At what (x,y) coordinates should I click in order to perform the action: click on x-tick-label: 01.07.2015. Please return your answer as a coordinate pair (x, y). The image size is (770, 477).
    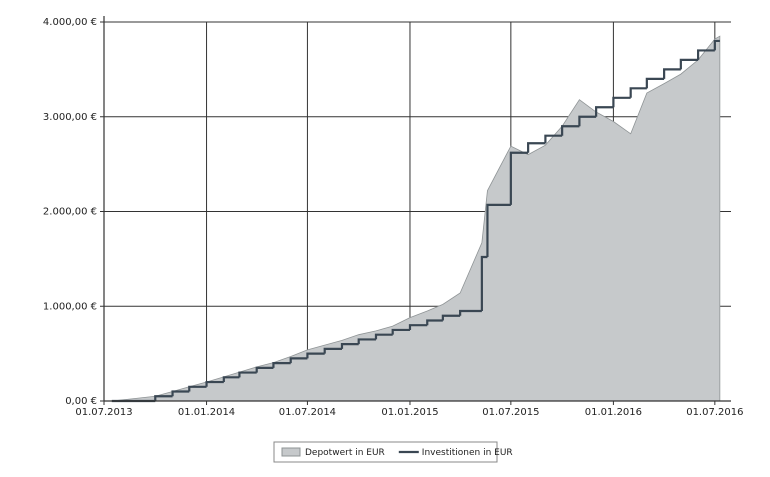
    Looking at the image, I should click on (510, 412).